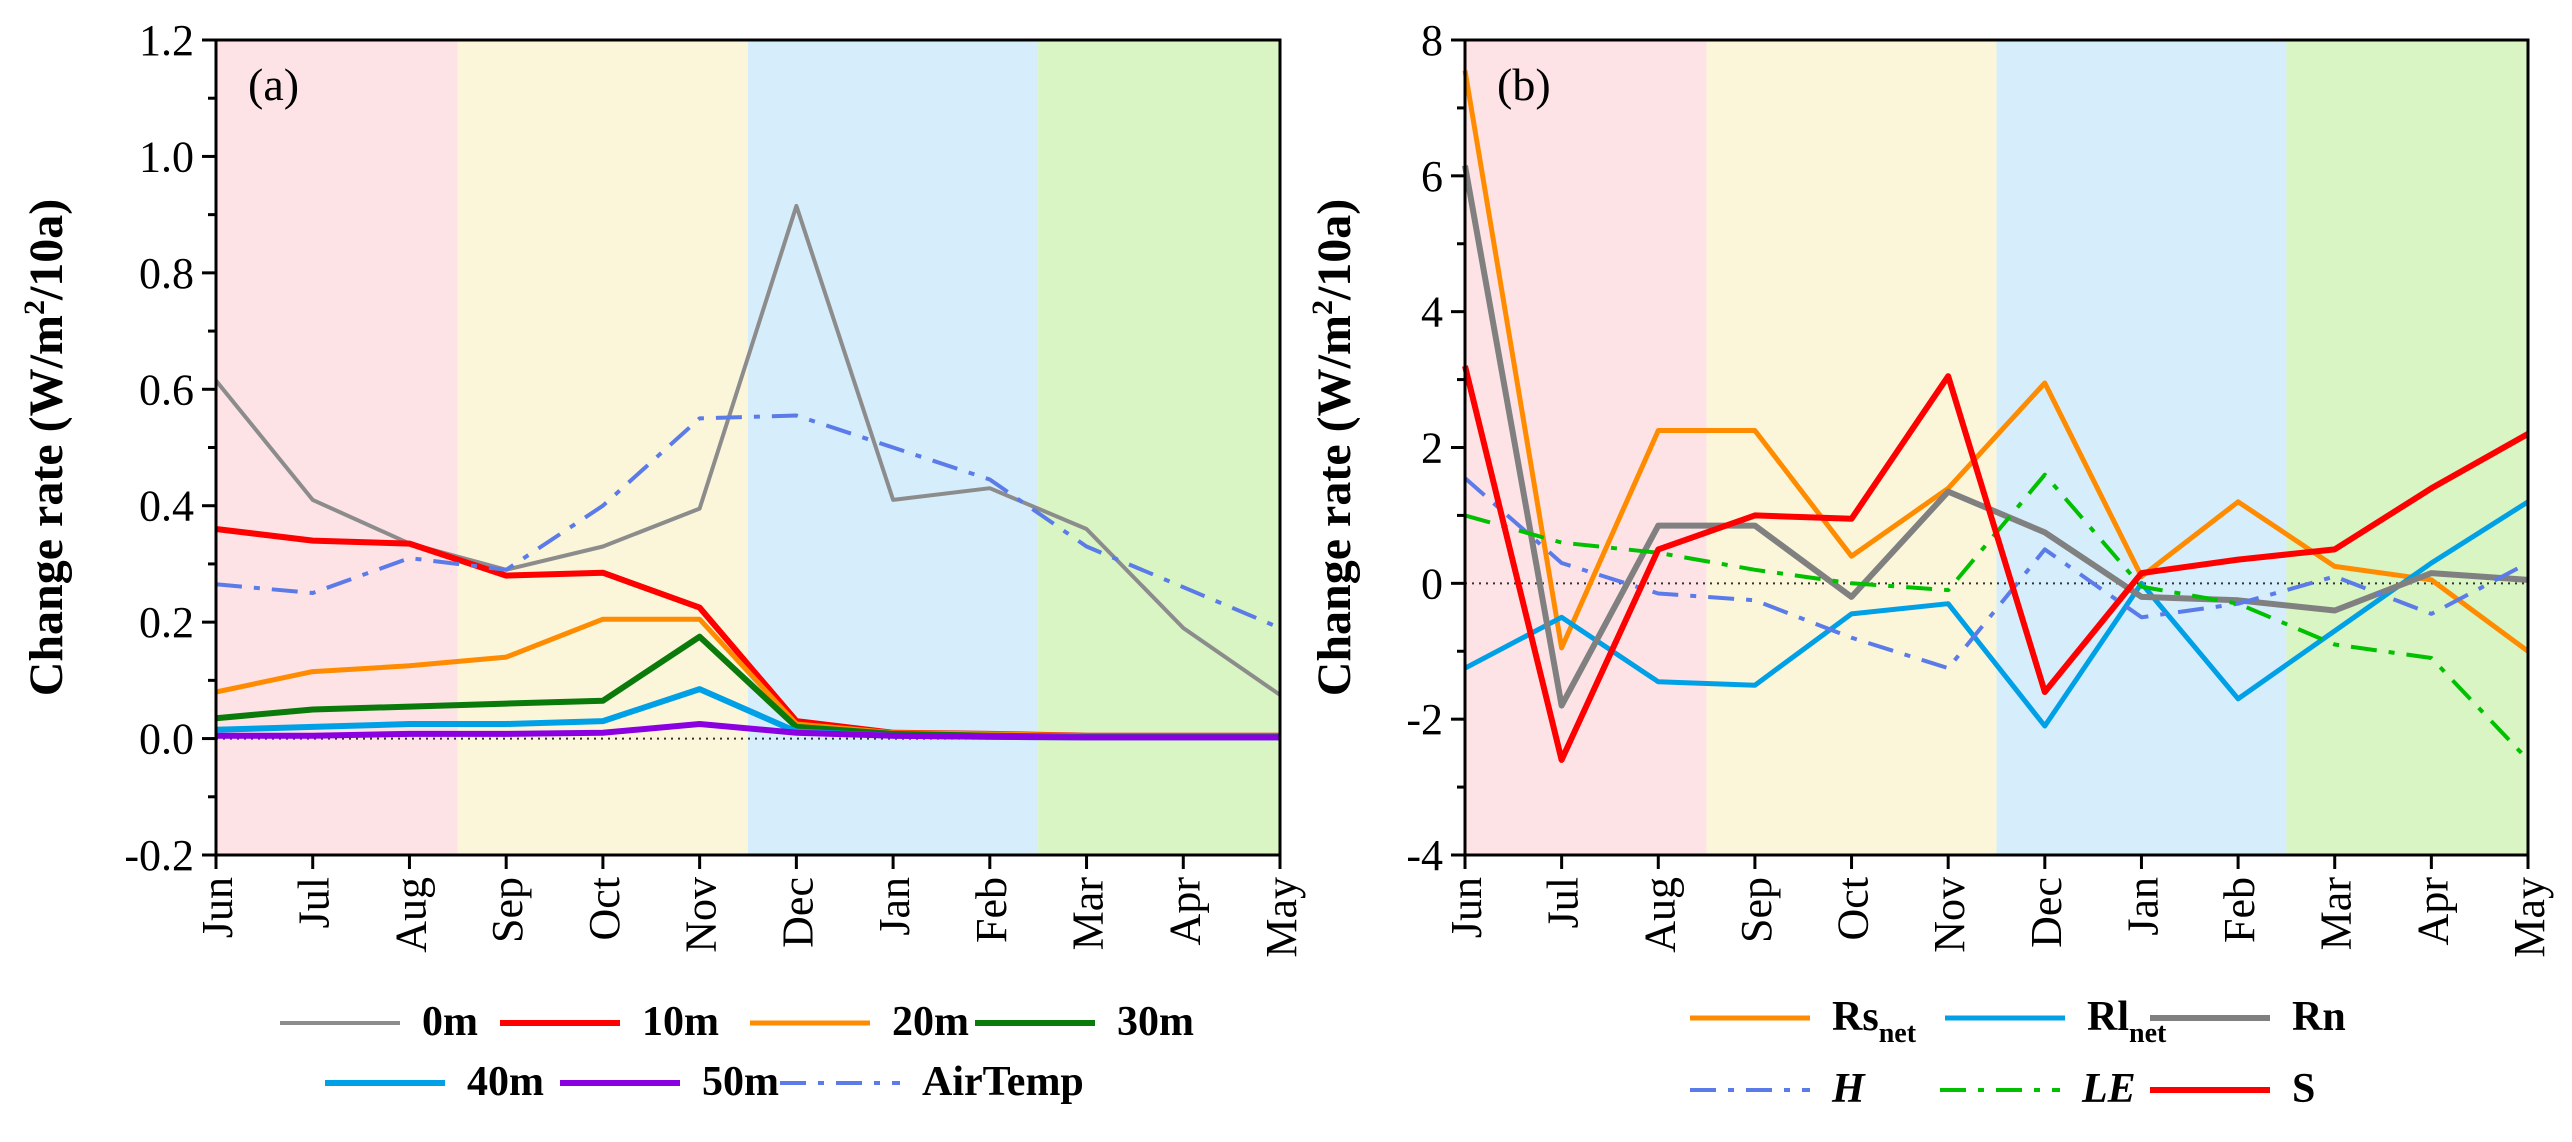  What do you see at coordinates (2127, 1021) in the screenshot?
I see `legend-label: Rlnet` at bounding box center [2127, 1021].